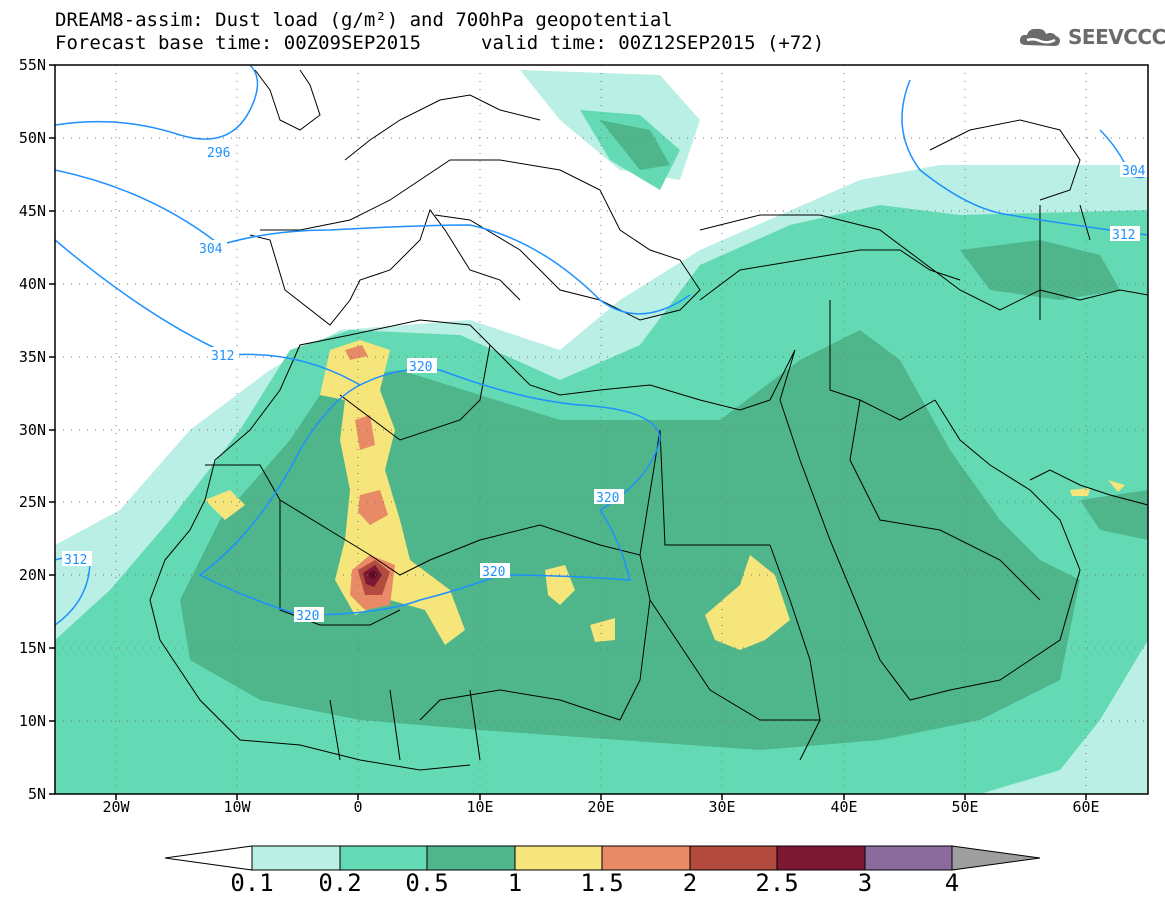 This screenshot has width=1165, height=907. Describe the element at coordinates (32, 284) in the screenshot. I see `lat-label: 40N` at that location.